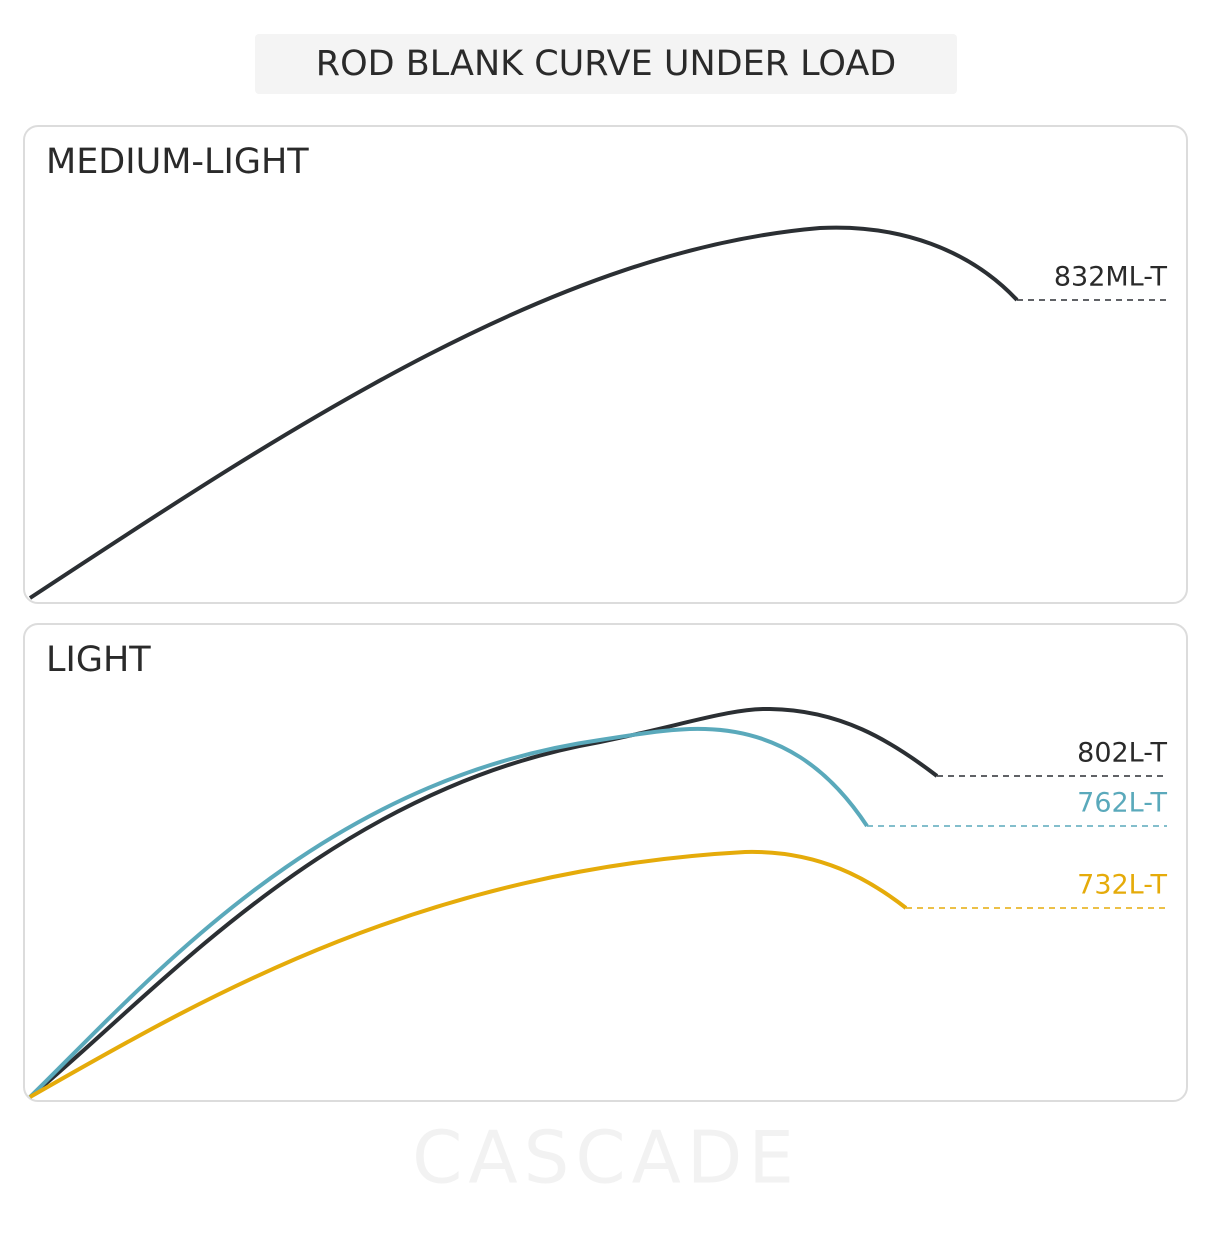 The image size is (1220, 1238). I want to click on panel-label: LIGHT, so click(98, 660).